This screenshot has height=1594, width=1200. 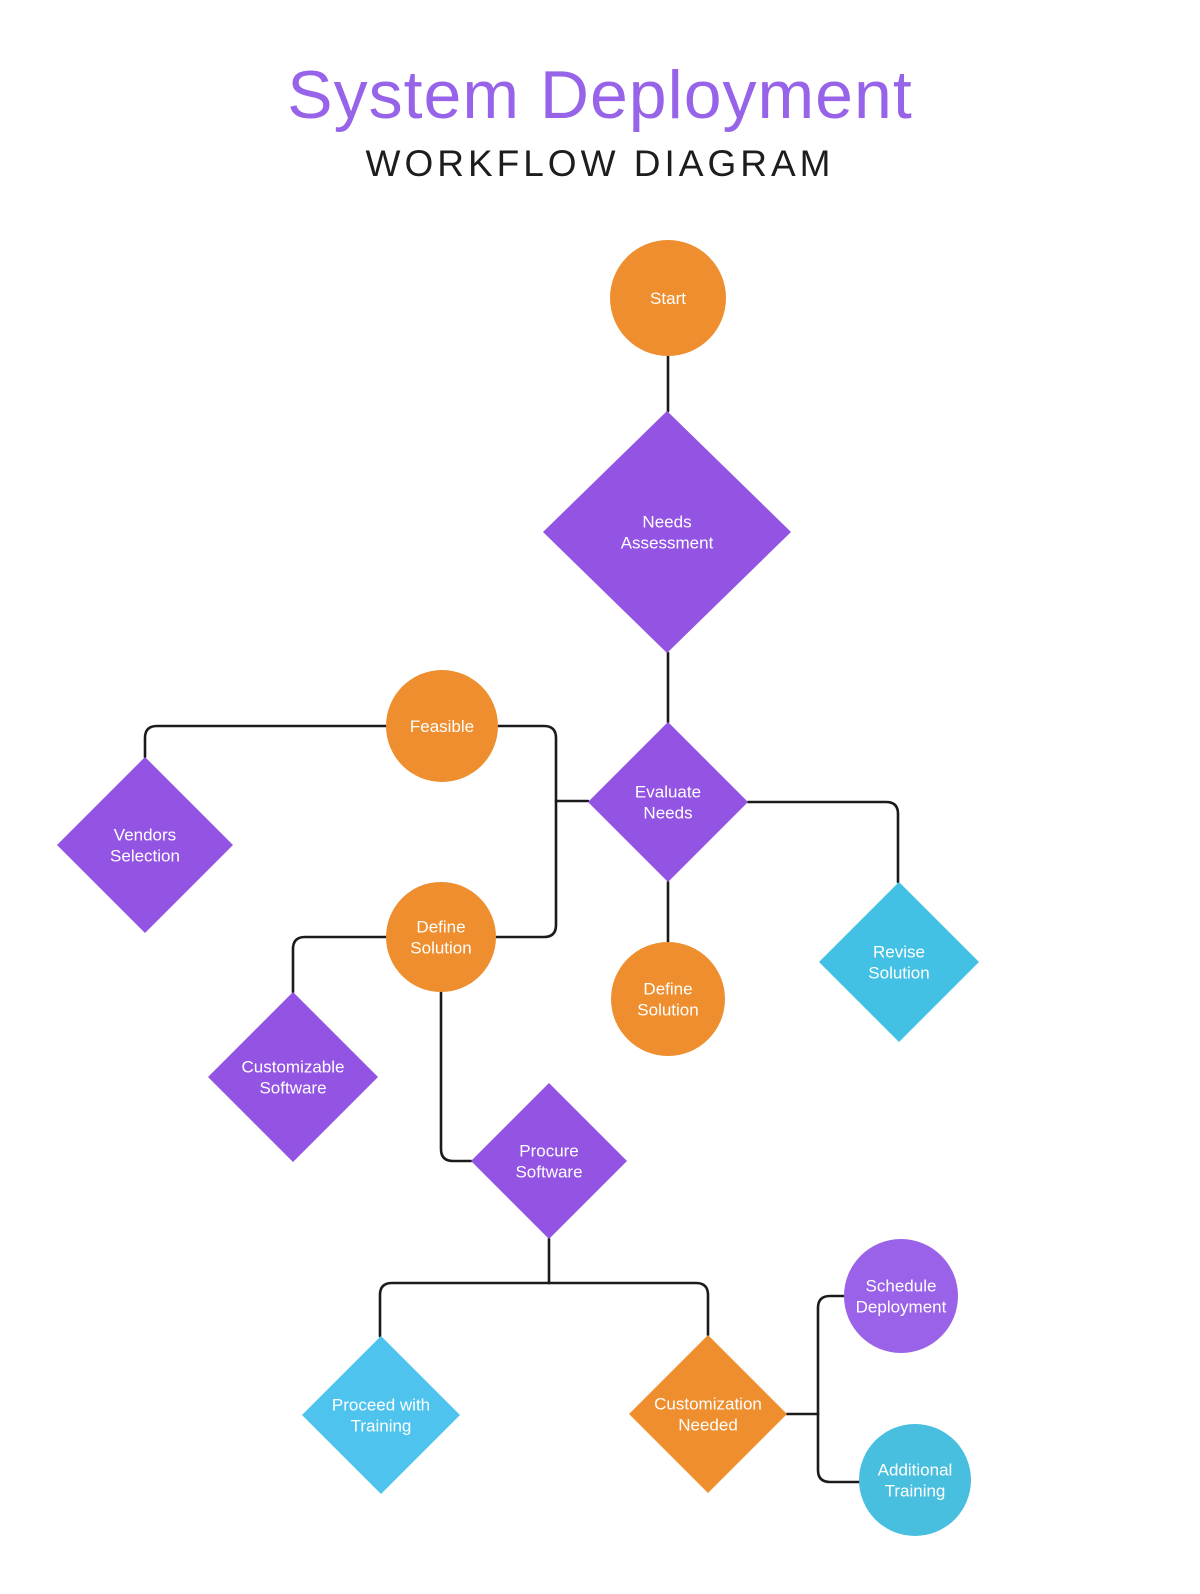 What do you see at coordinates (456, 1076) in the screenshot?
I see `edge-define-solution-left--procure-software` at bounding box center [456, 1076].